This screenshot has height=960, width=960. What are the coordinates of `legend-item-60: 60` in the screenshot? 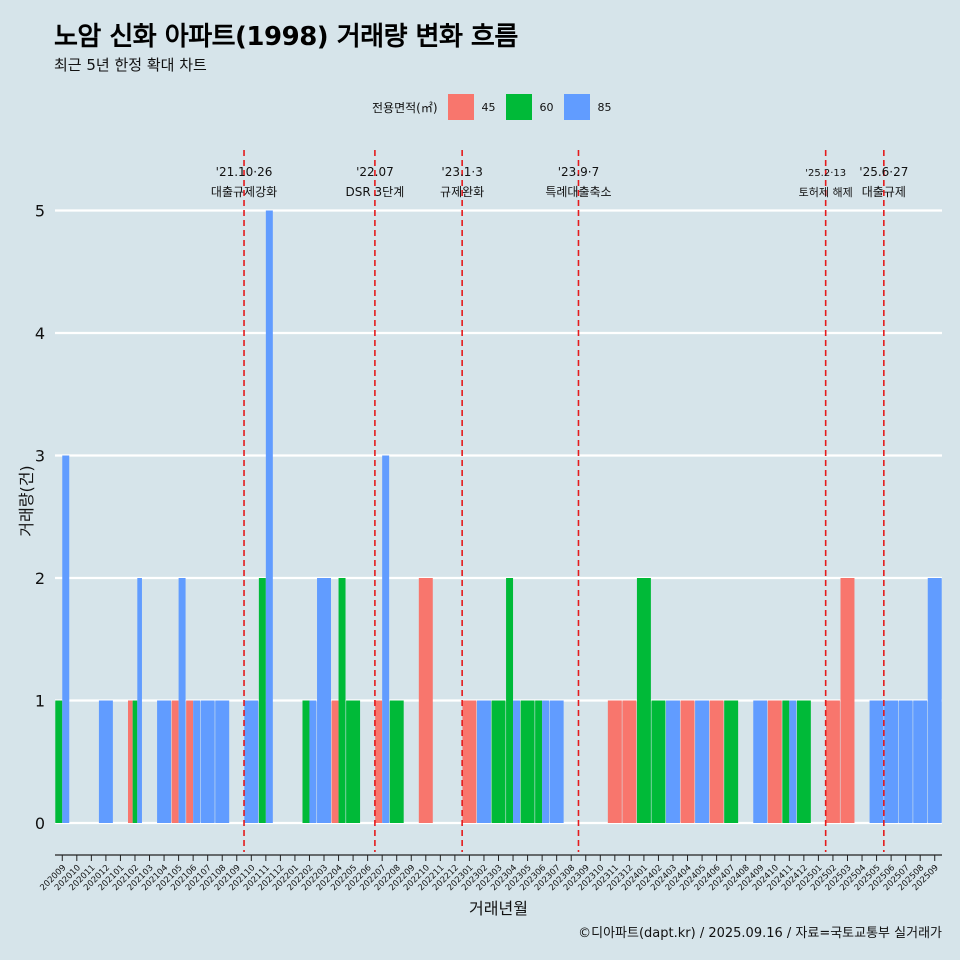 It's located at (530, 107).